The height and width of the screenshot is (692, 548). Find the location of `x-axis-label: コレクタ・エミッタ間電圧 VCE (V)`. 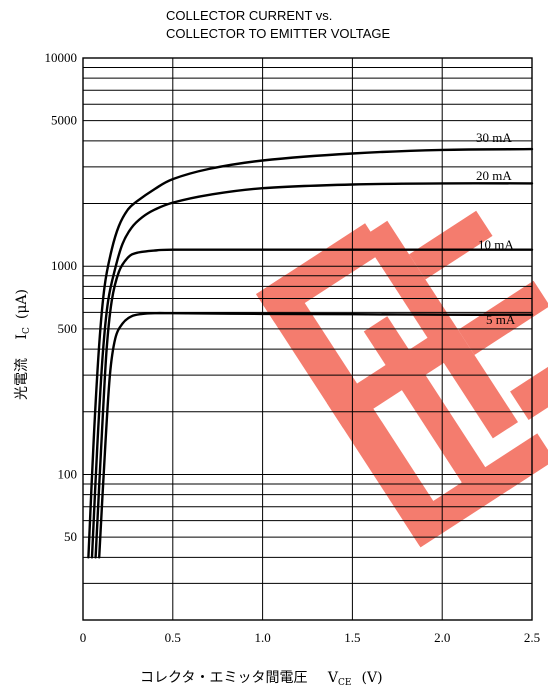

x-axis-label: コレクタ・エミッタ間電圧 VCE (V) is located at coordinates (261, 679).